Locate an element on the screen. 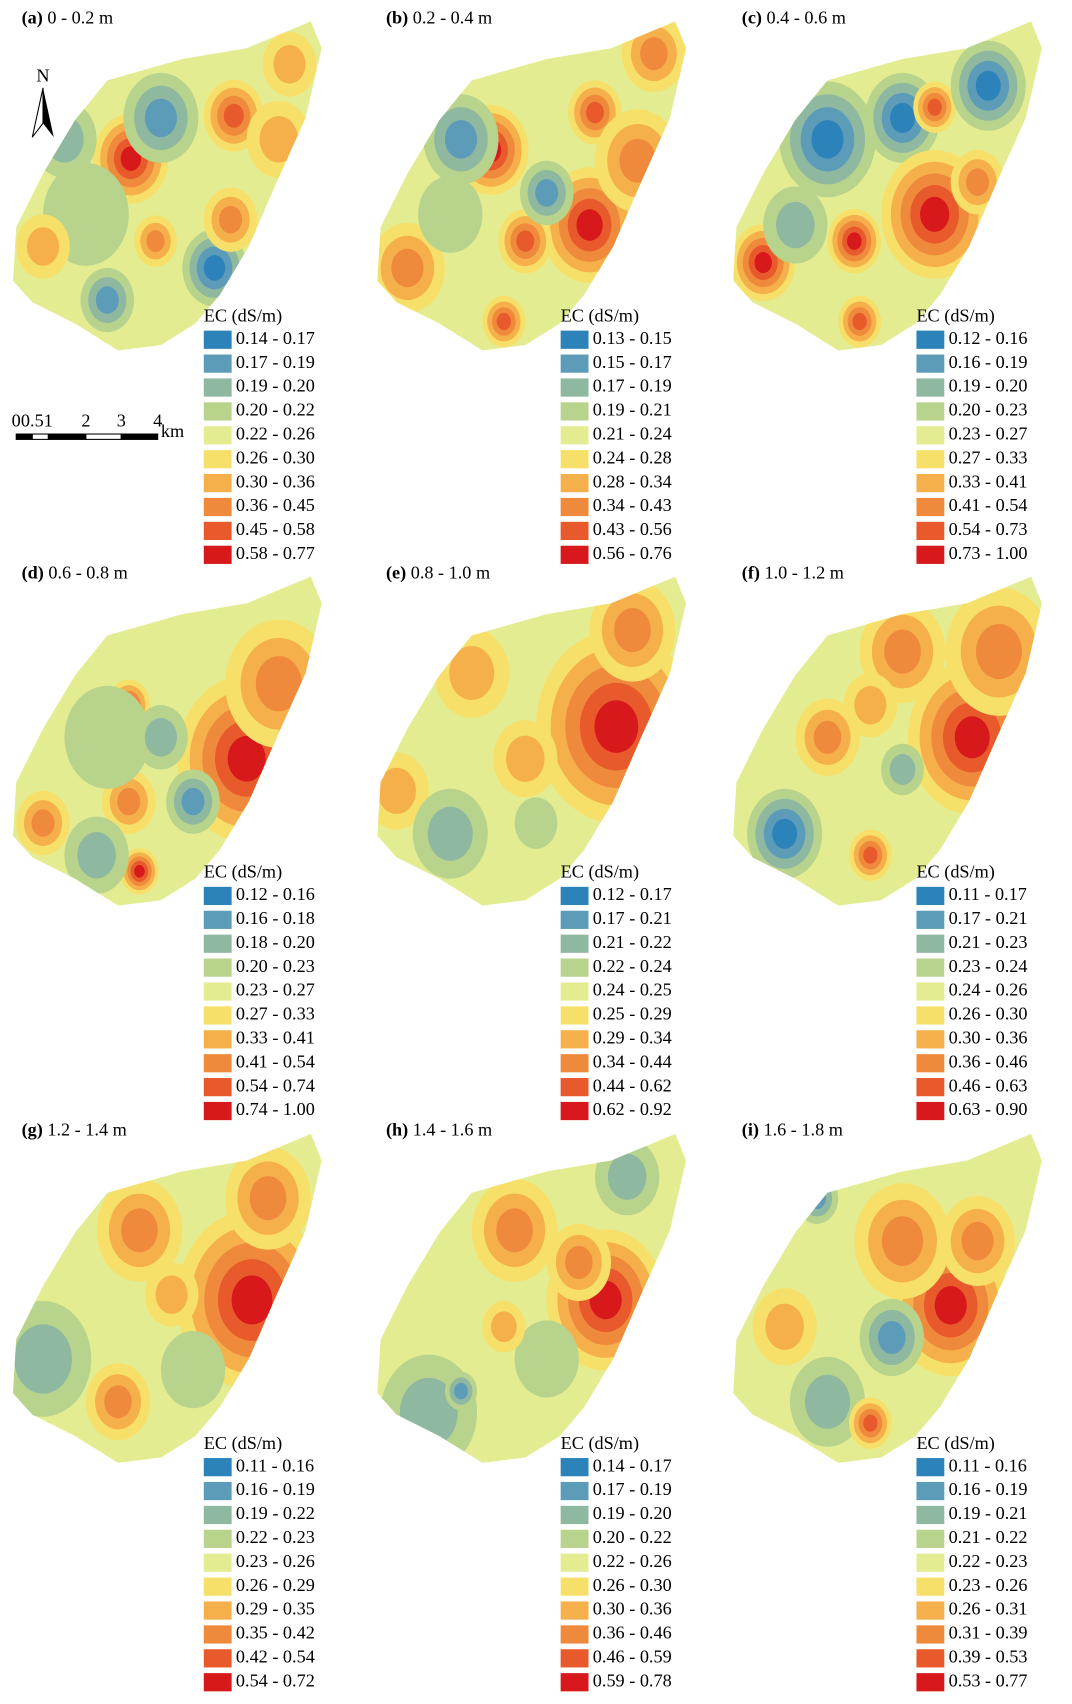 The width and height of the screenshot is (1072, 1704). legend-label: 0.30 - 0.36 is located at coordinates (632, 1609).